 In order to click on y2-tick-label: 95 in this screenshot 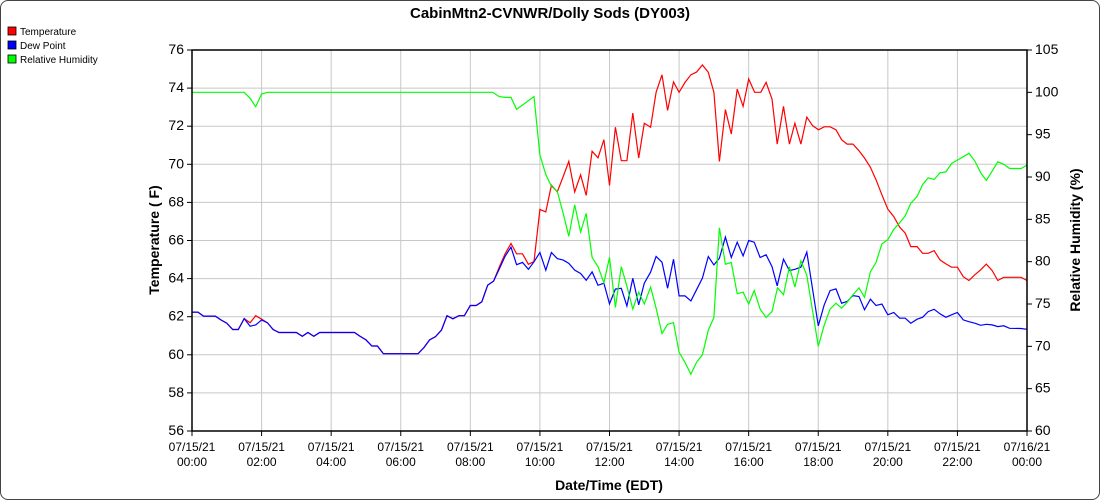, I will do `click(1043, 134)`.